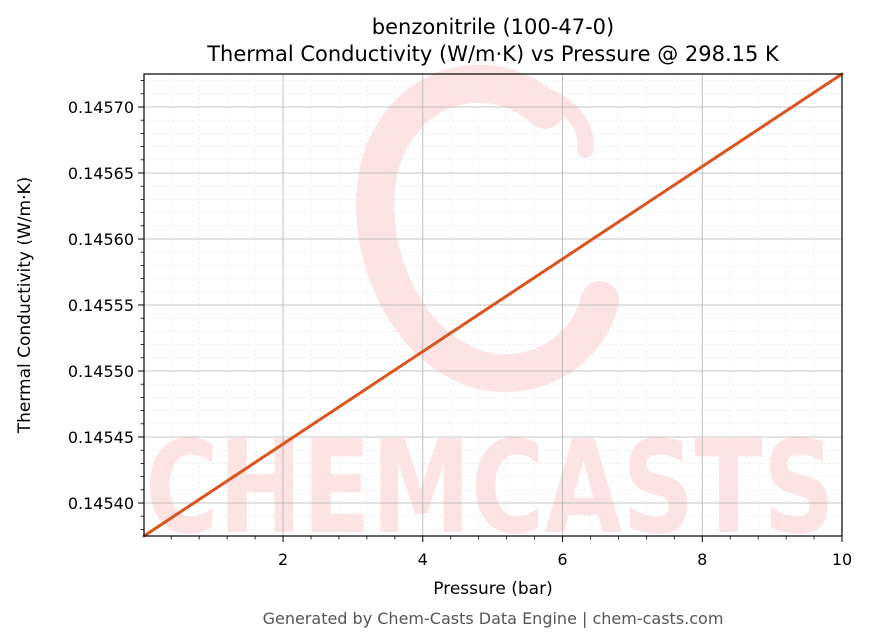 Image resolution: width=869 pixels, height=644 pixels. I want to click on y-tick-label: 0.14555, so click(101, 305).